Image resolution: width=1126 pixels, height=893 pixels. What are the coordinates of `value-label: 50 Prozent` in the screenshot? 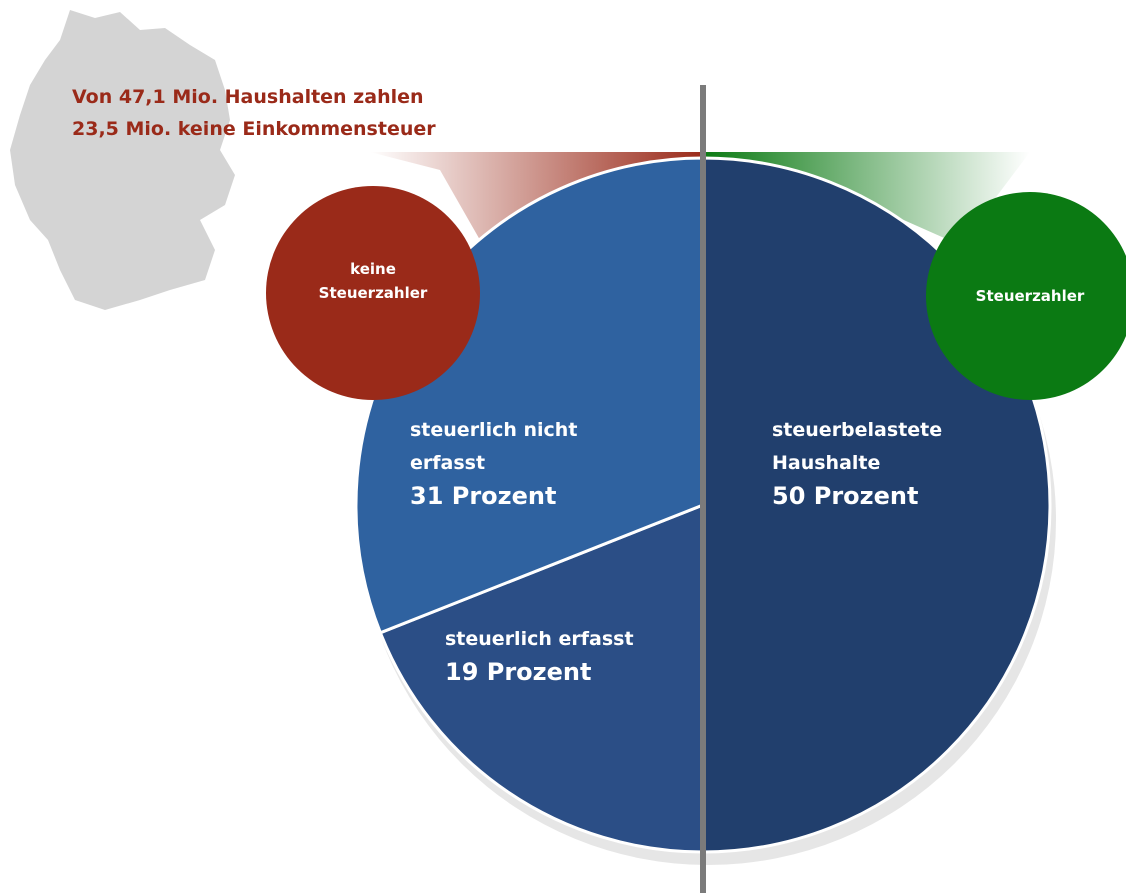 It's located at (845, 496).